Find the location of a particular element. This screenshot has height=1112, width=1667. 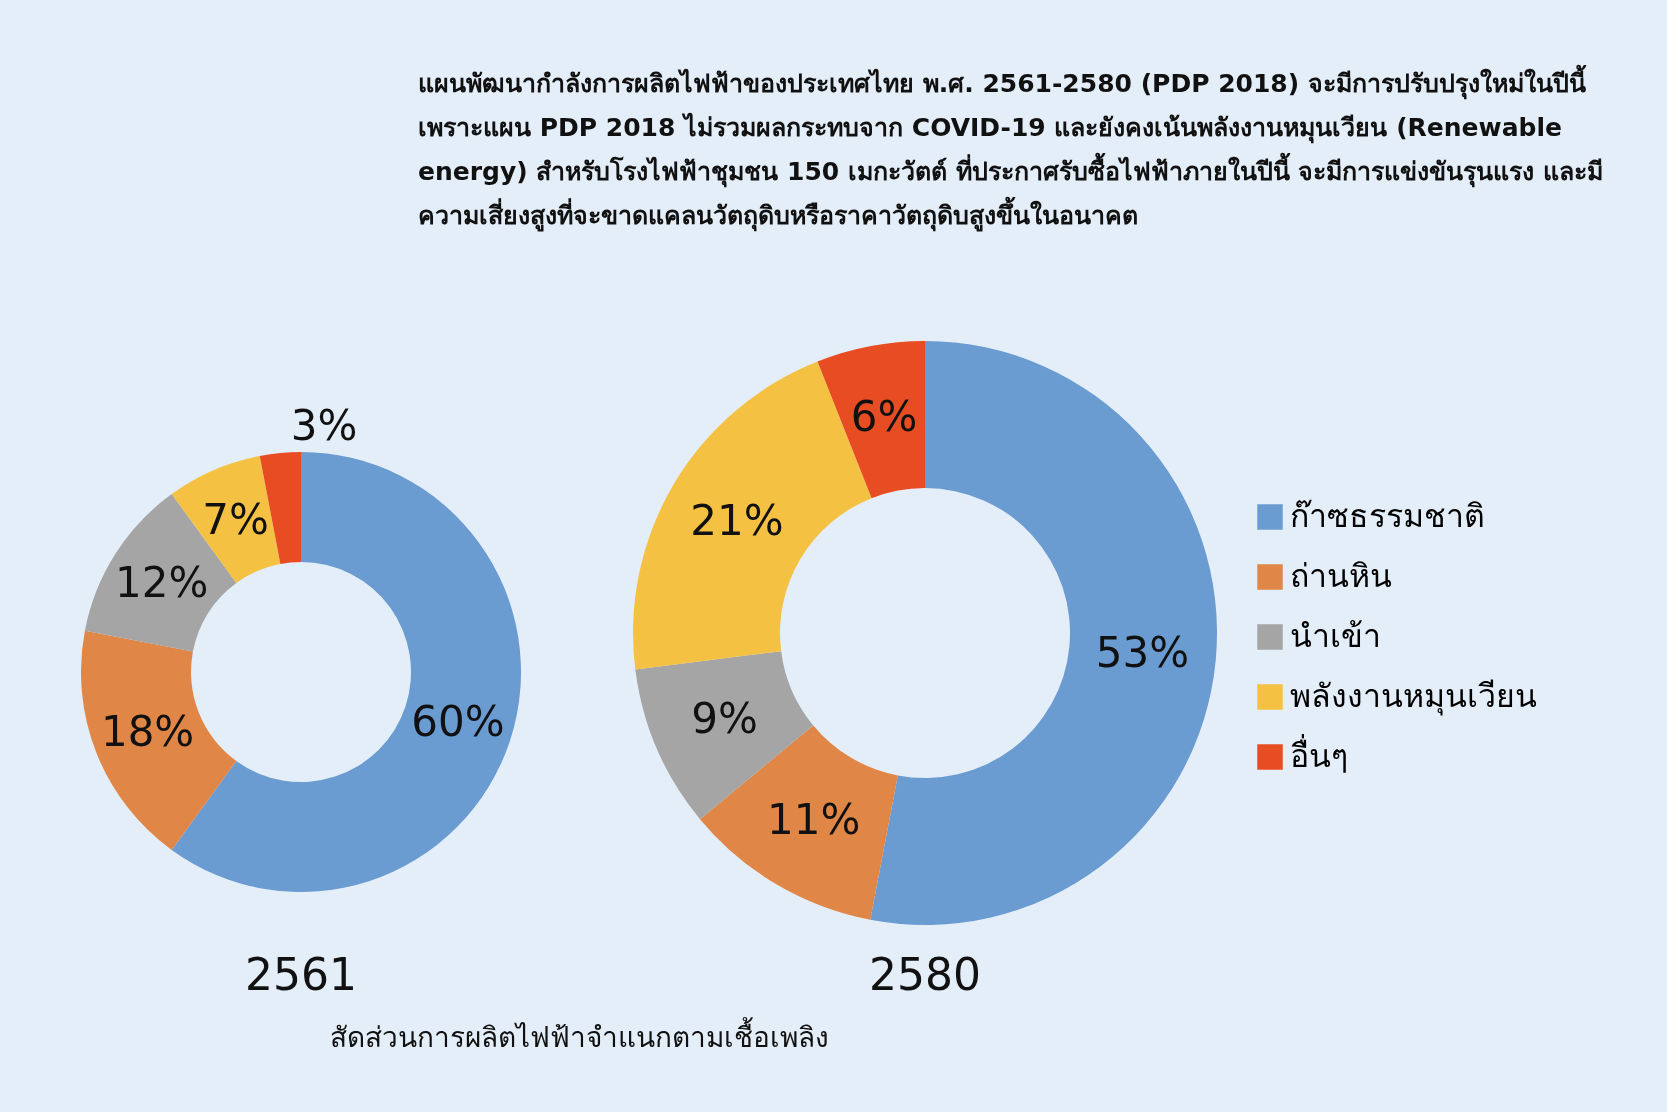

data-label: 3% is located at coordinates (324, 426).